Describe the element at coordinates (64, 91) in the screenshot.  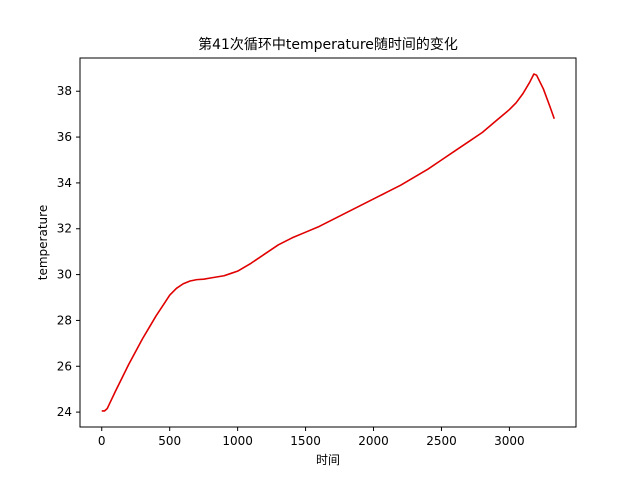
I see `y-tick-label: 38` at that location.